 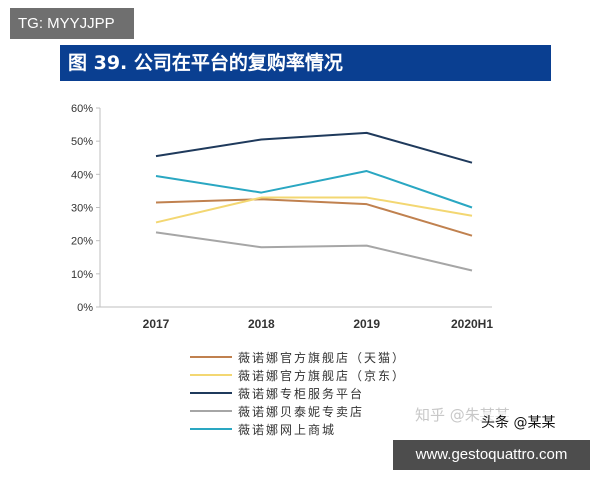 What do you see at coordinates (366, 324) in the screenshot?
I see `x-category-label: 2019` at bounding box center [366, 324].